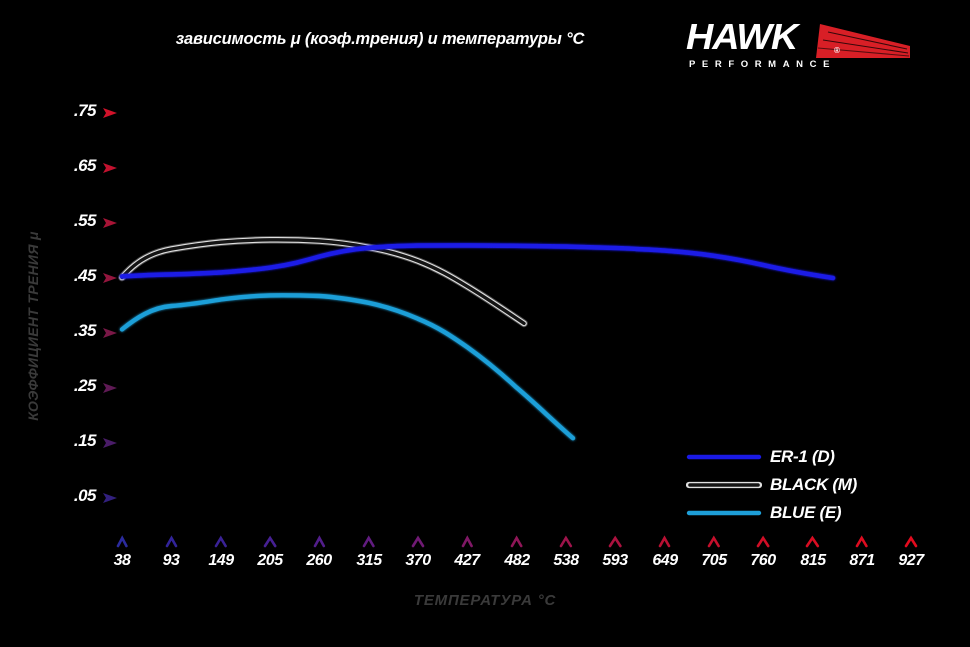 This screenshot has height=647, width=970. What do you see at coordinates (665, 560) in the screenshot?
I see `x-tick-label: 649` at bounding box center [665, 560].